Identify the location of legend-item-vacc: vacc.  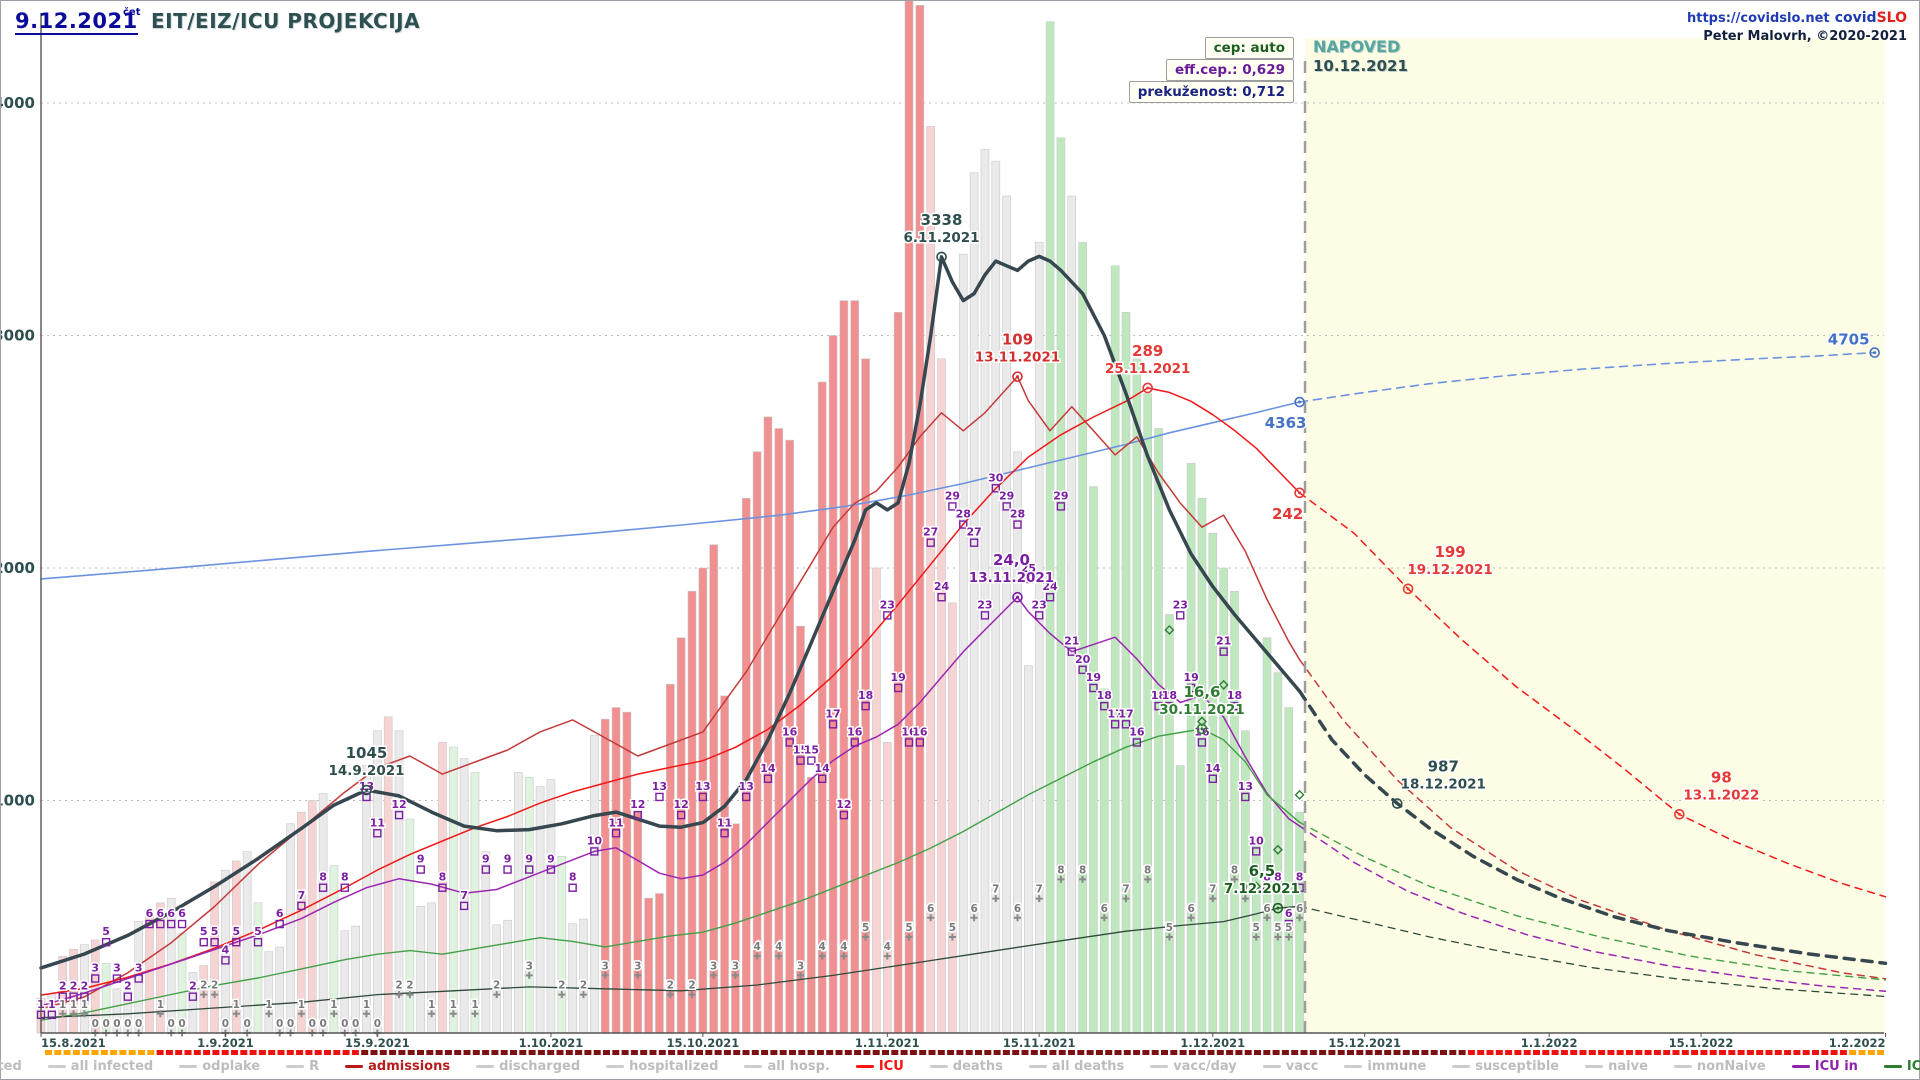
(1290, 1066).